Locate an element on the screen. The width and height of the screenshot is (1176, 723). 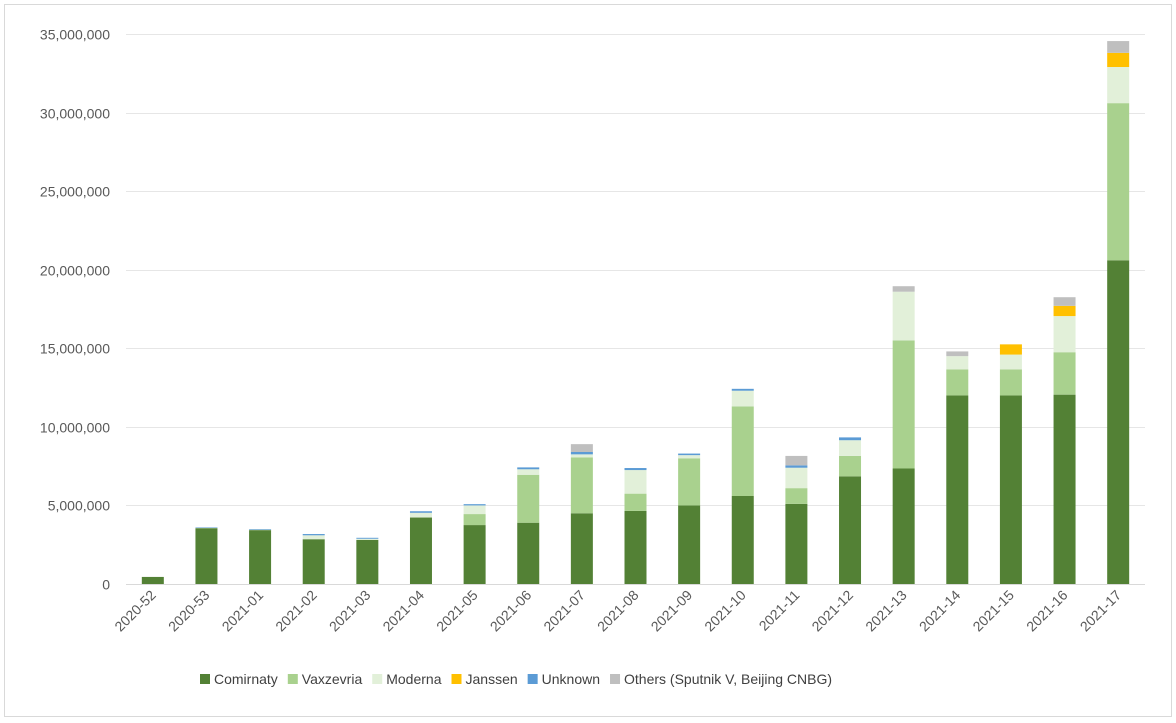
legend-label: Others (Sputnik V, Beijing CNBG) is located at coordinates (728, 679).